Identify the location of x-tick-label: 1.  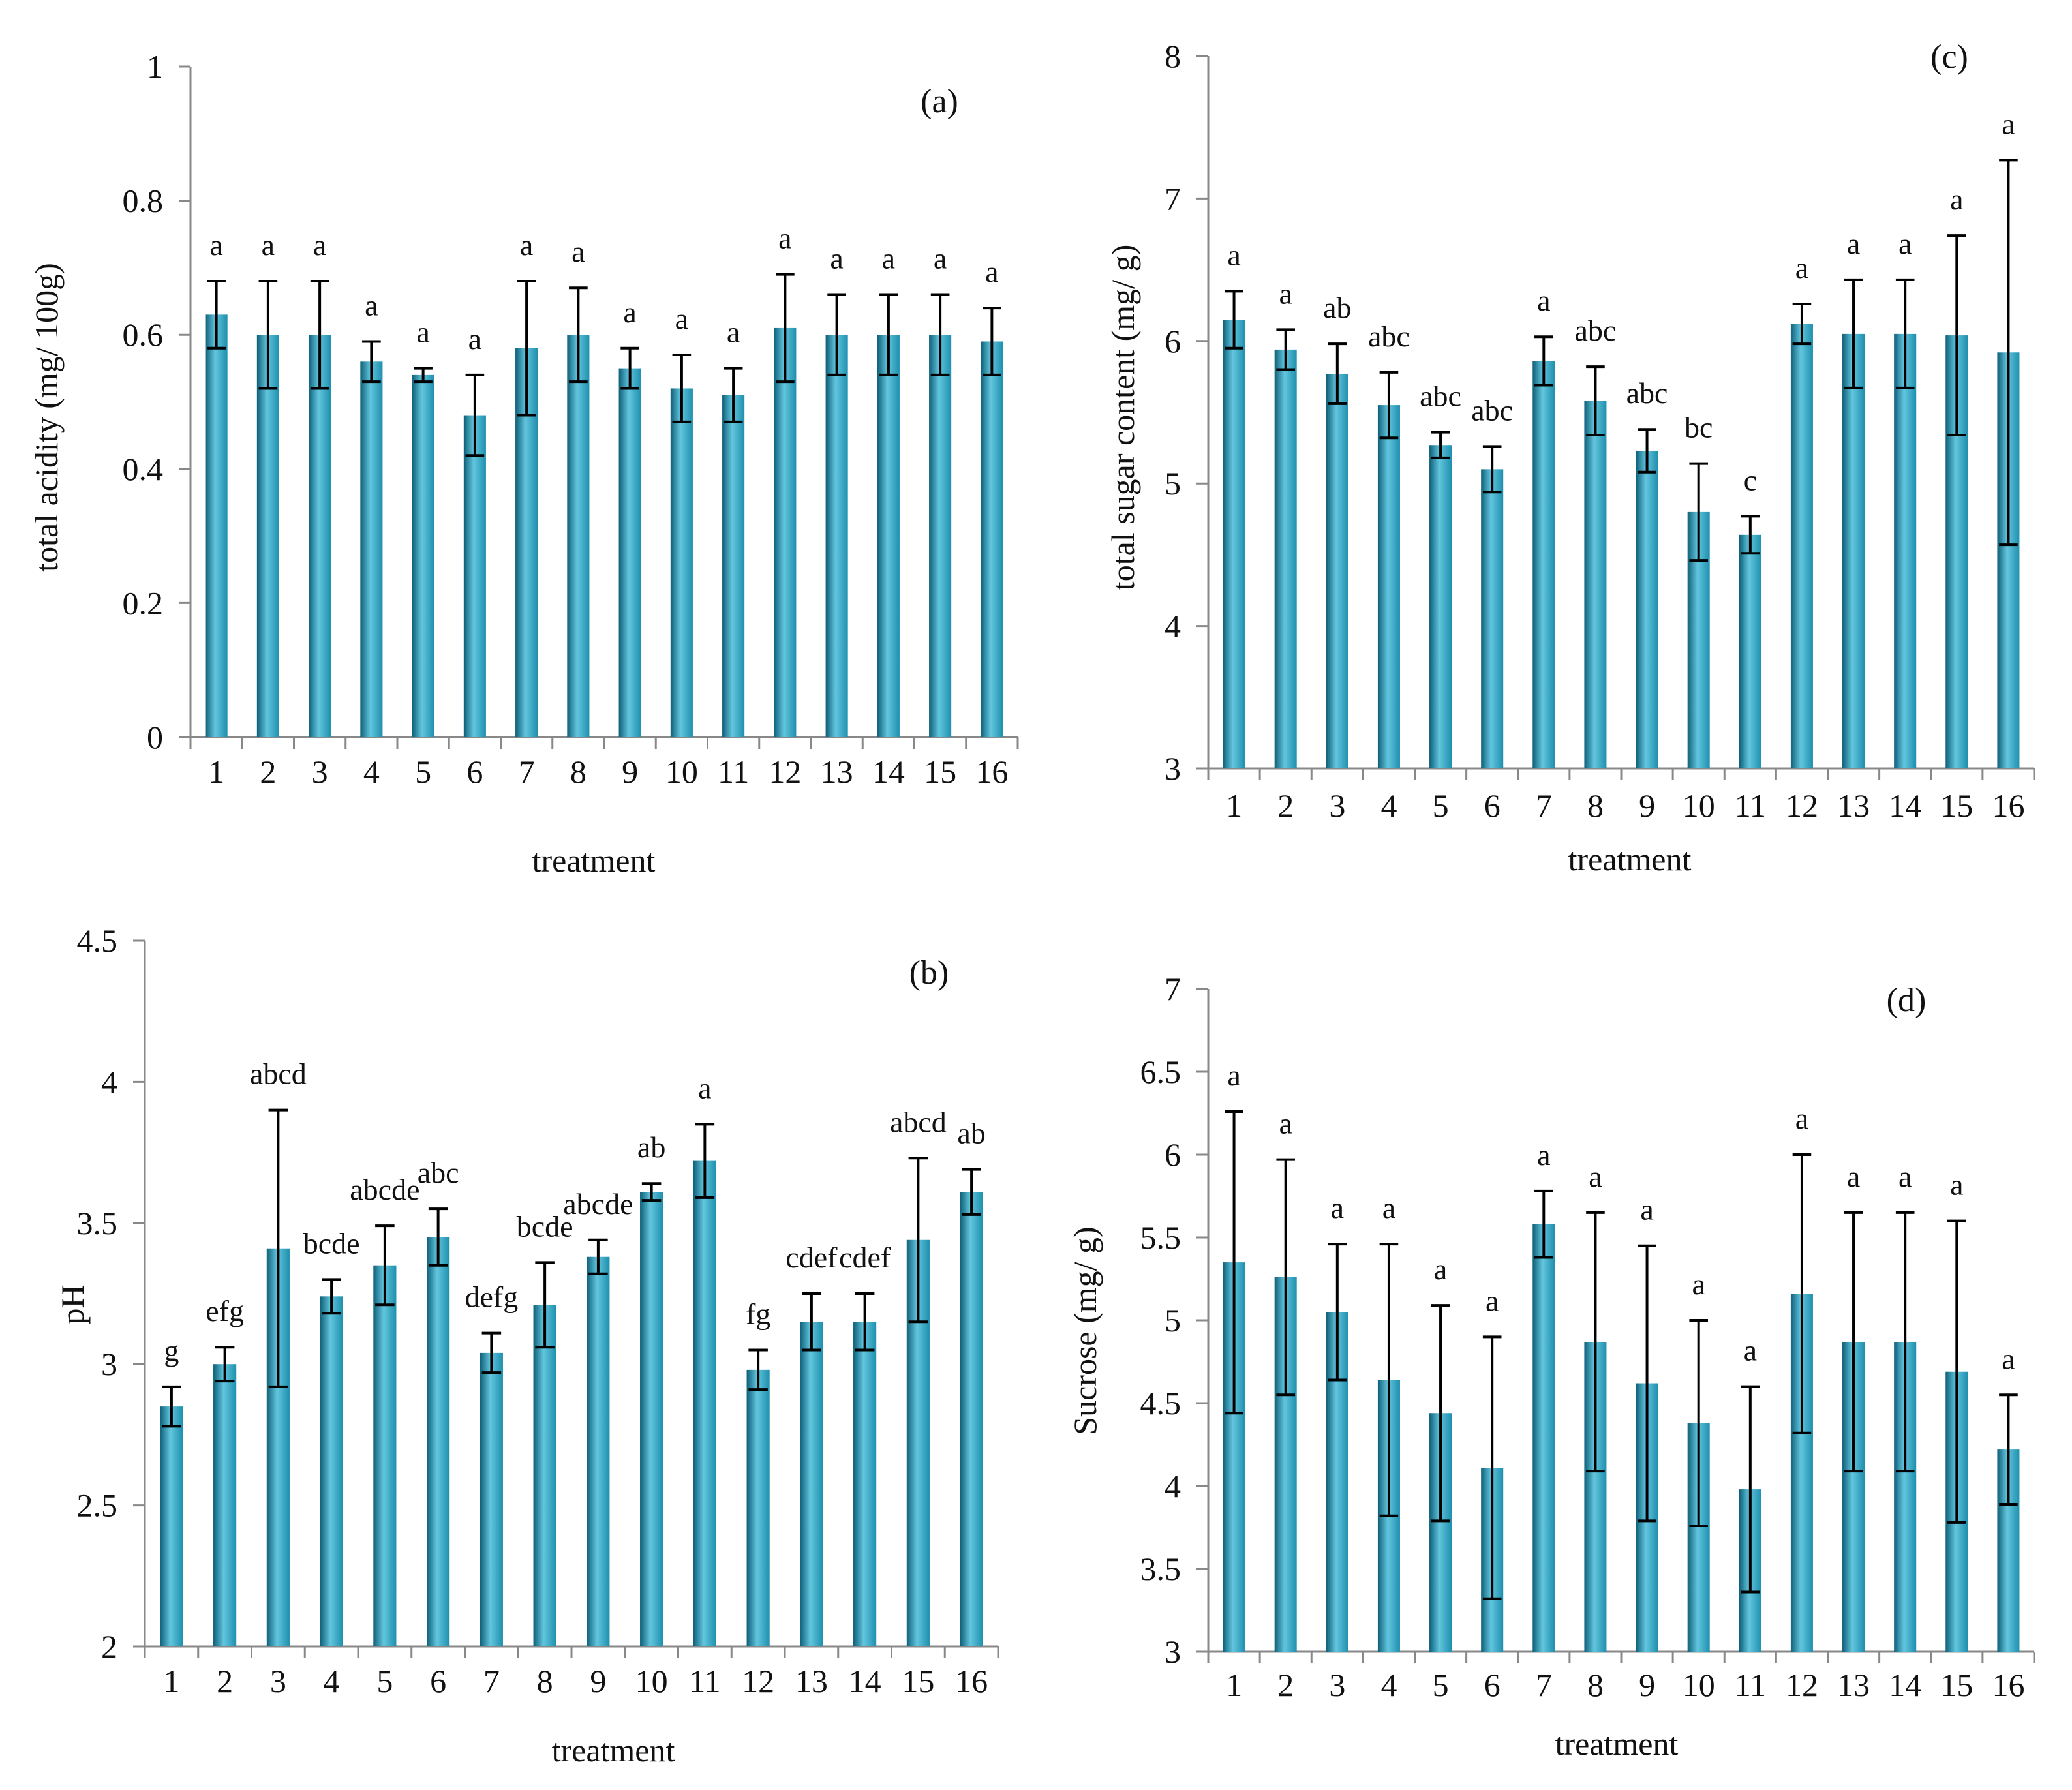
(1234, 805).